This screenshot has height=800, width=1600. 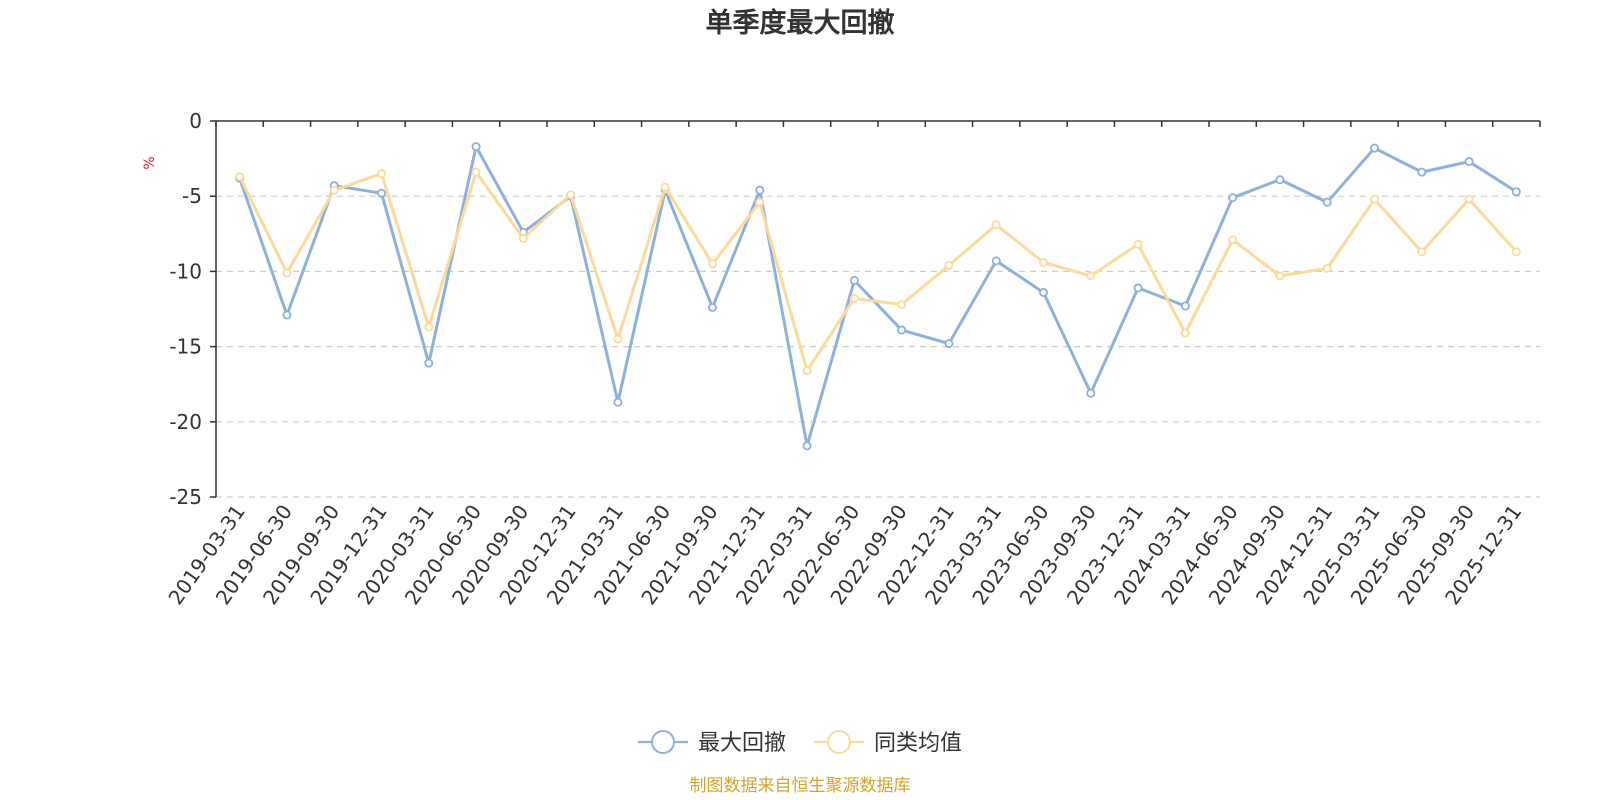 What do you see at coordinates (800, 23) in the screenshot?
I see `chart-title: 单季度最大回撤` at bounding box center [800, 23].